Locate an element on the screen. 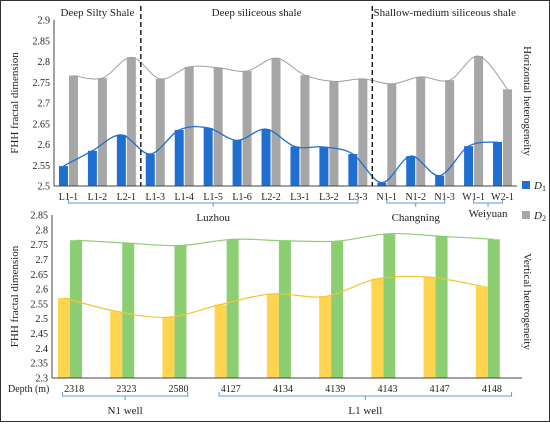 This screenshot has width=550, height=427. group-luzhou-label: Luzhou is located at coordinates (213, 218).